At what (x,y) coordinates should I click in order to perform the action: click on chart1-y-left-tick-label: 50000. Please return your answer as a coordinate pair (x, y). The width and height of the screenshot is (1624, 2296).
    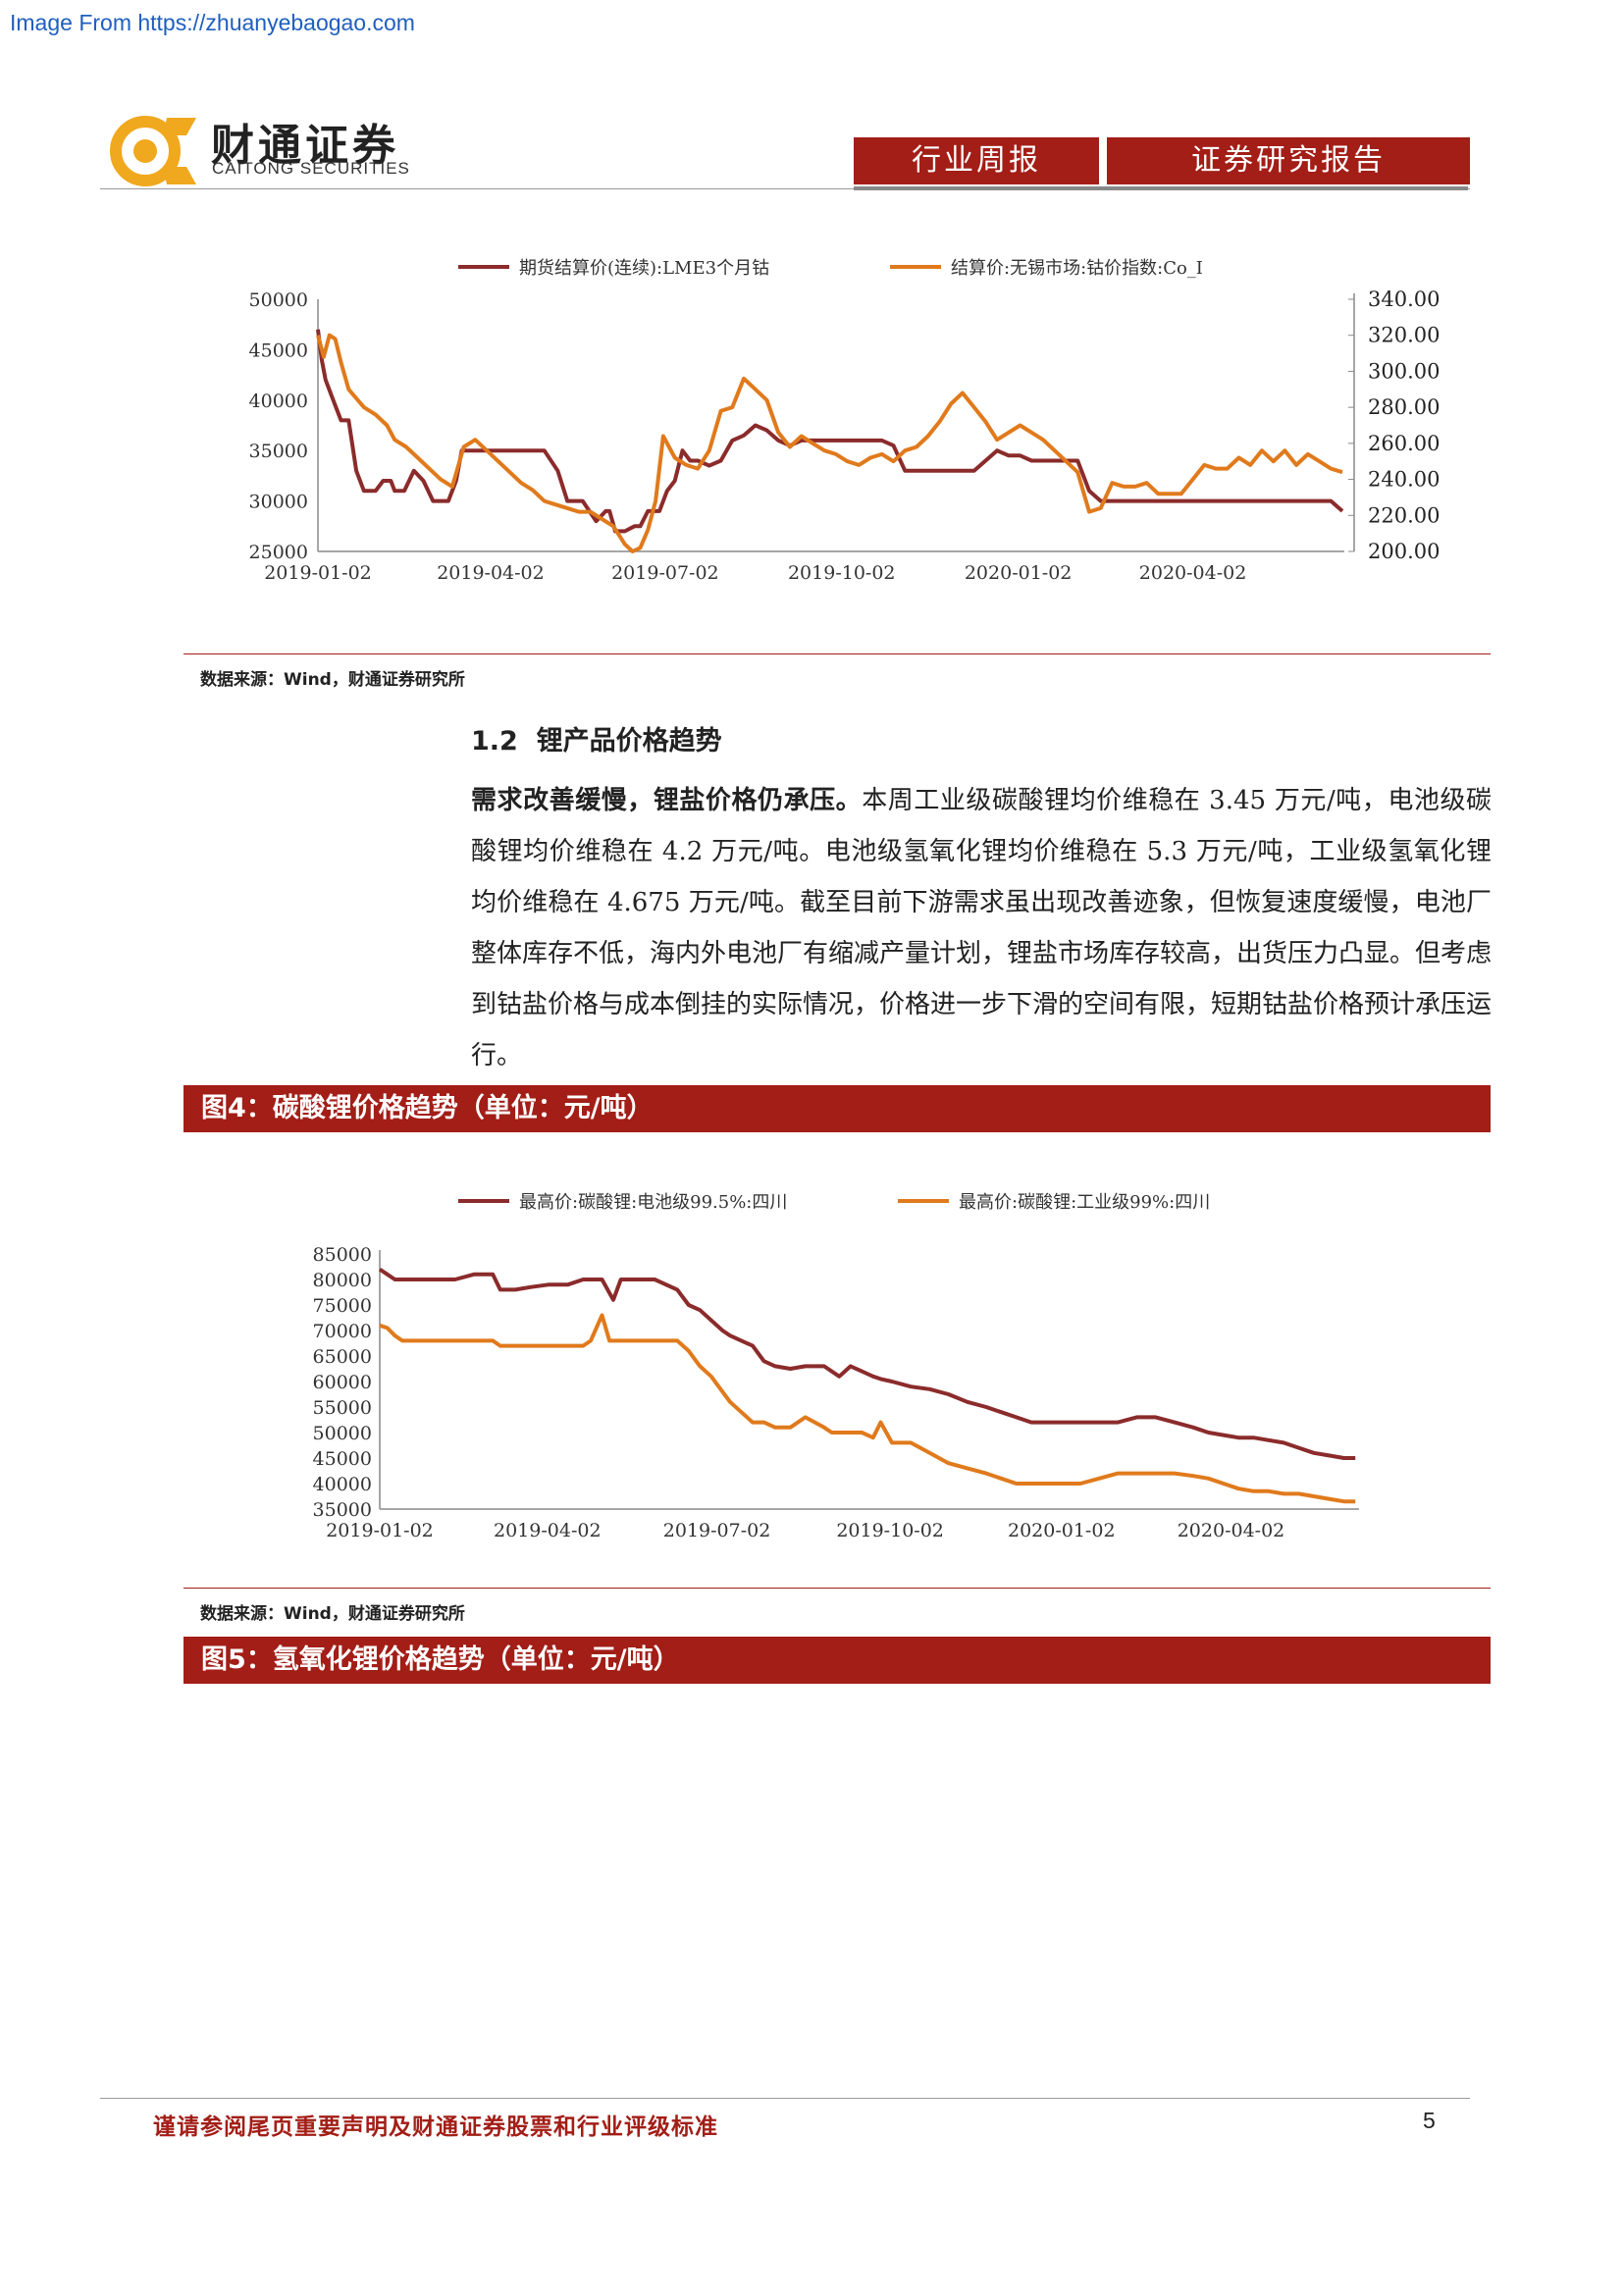
    Looking at the image, I should click on (278, 300).